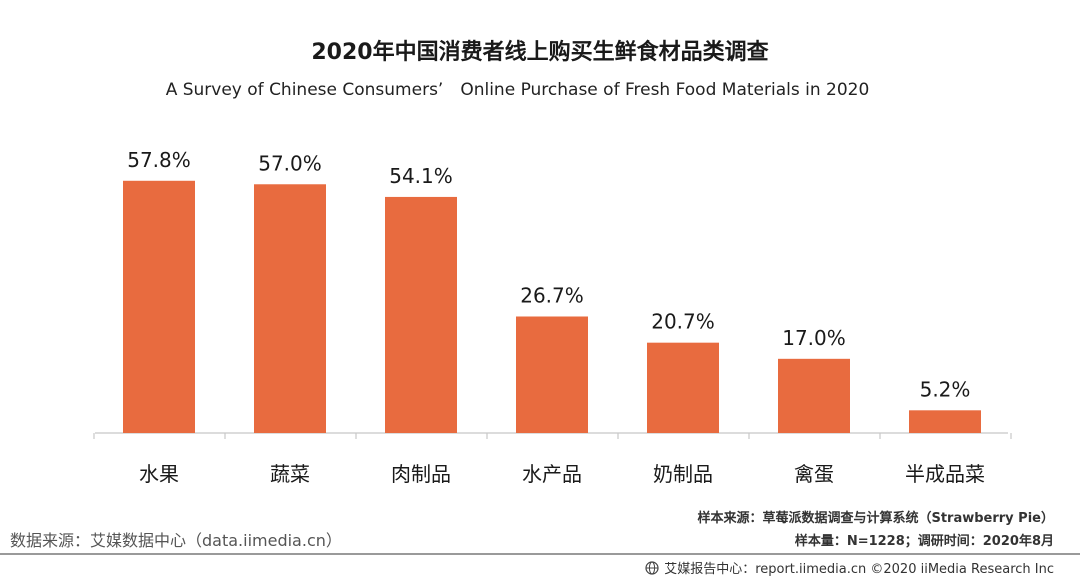 The image size is (1080, 588). What do you see at coordinates (683, 322) in the screenshot?
I see `data-label: 20.7%` at bounding box center [683, 322].